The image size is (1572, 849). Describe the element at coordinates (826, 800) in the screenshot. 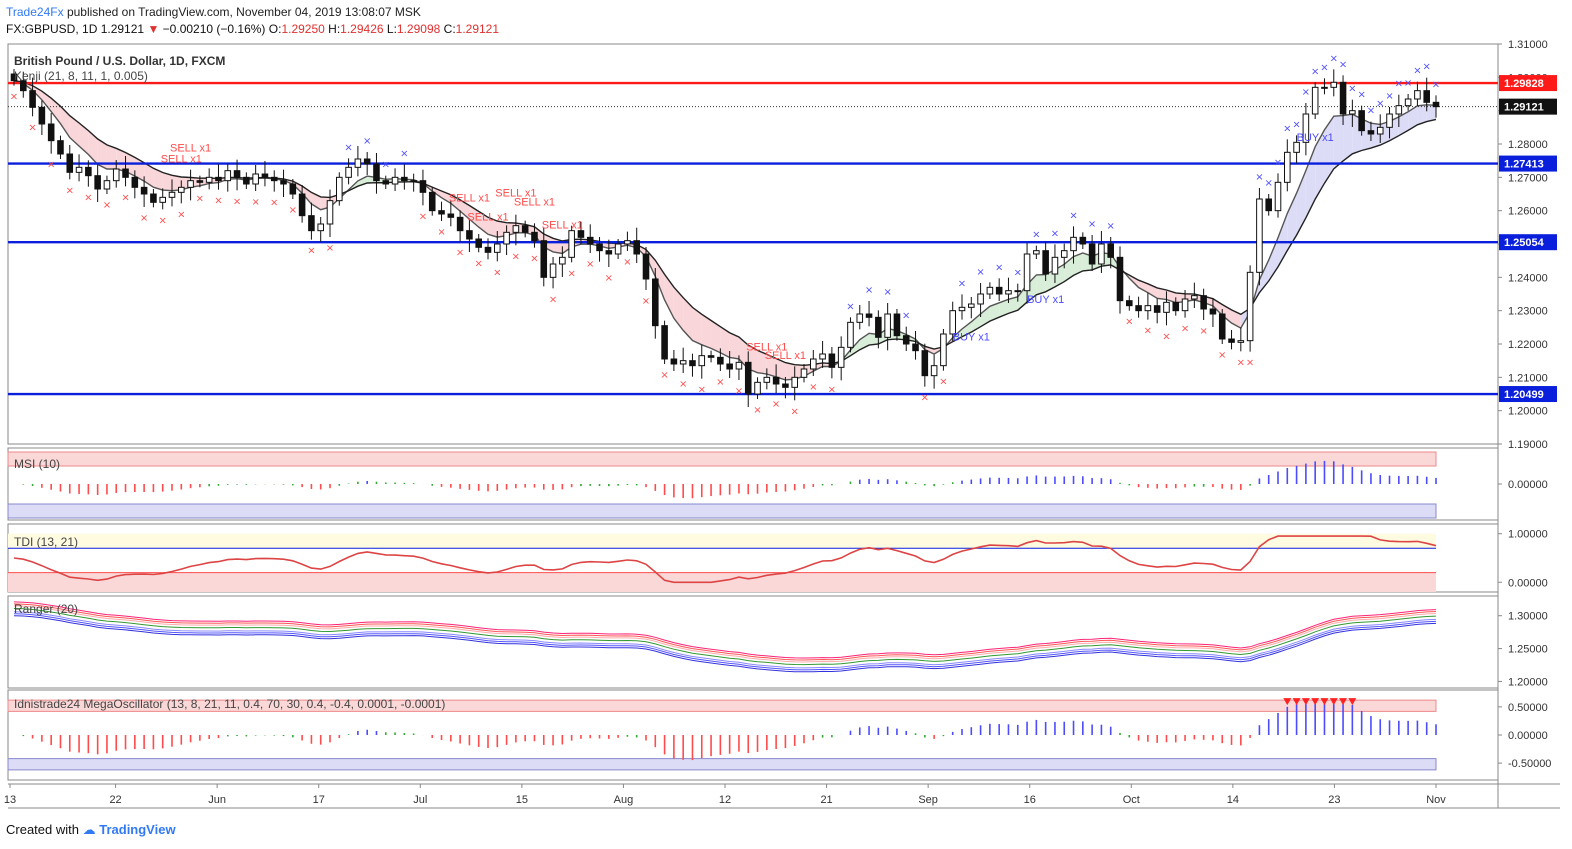

I see `time-tick-label: 21` at that location.